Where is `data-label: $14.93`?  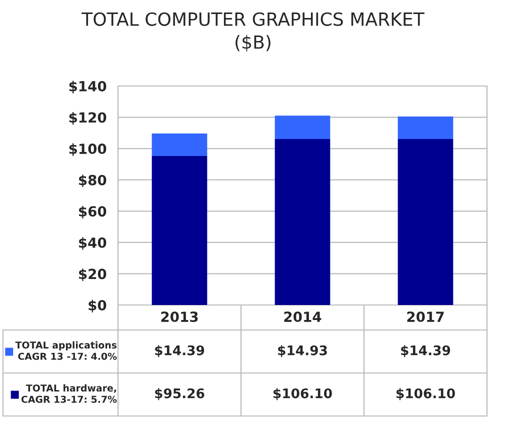
data-label: $14.93 is located at coordinates (302, 351).